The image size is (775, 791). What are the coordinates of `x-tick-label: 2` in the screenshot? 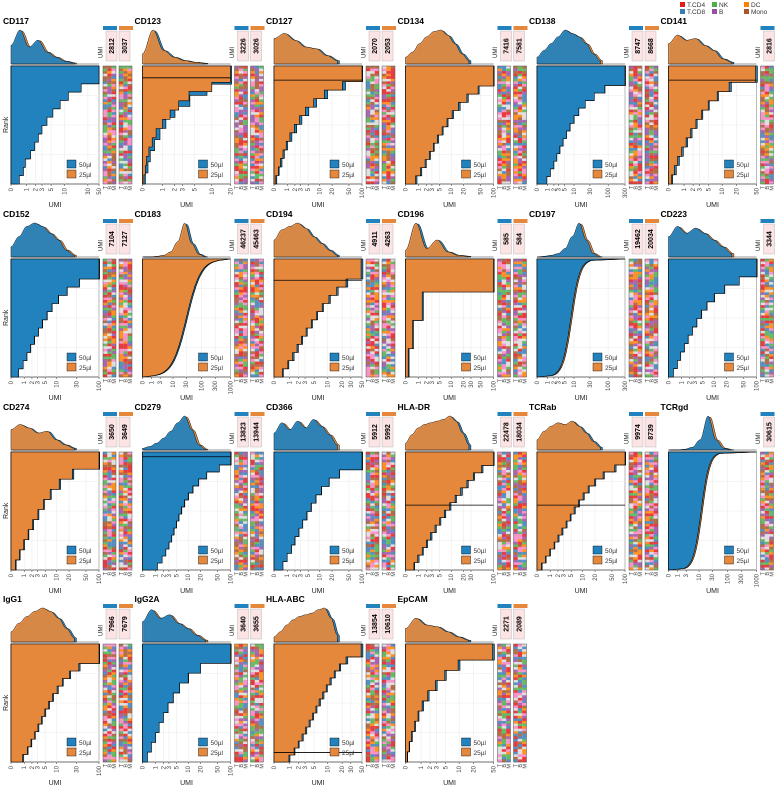 It's located at (690, 382).